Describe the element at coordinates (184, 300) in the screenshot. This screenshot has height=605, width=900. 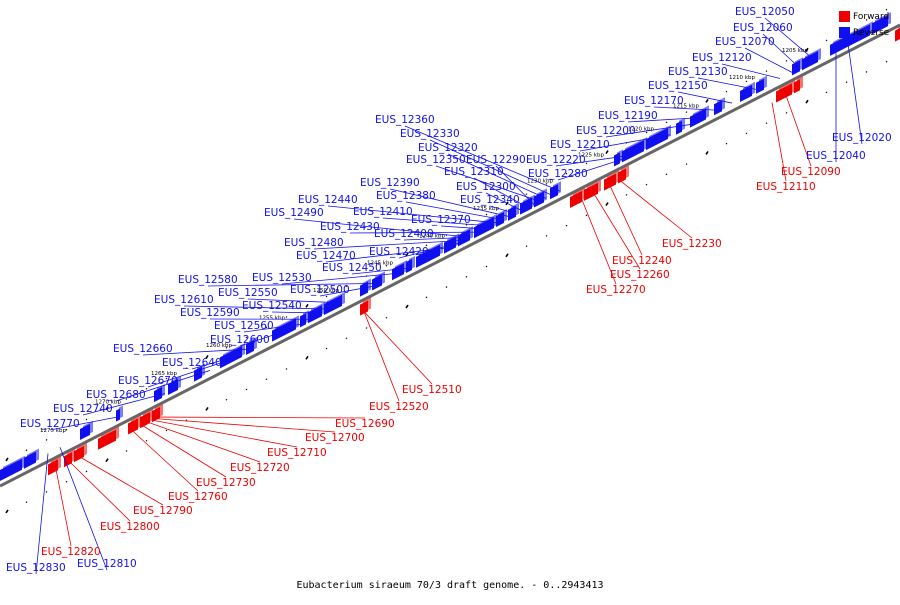
I see `reverse-gene-label: EUS_12610` at that location.